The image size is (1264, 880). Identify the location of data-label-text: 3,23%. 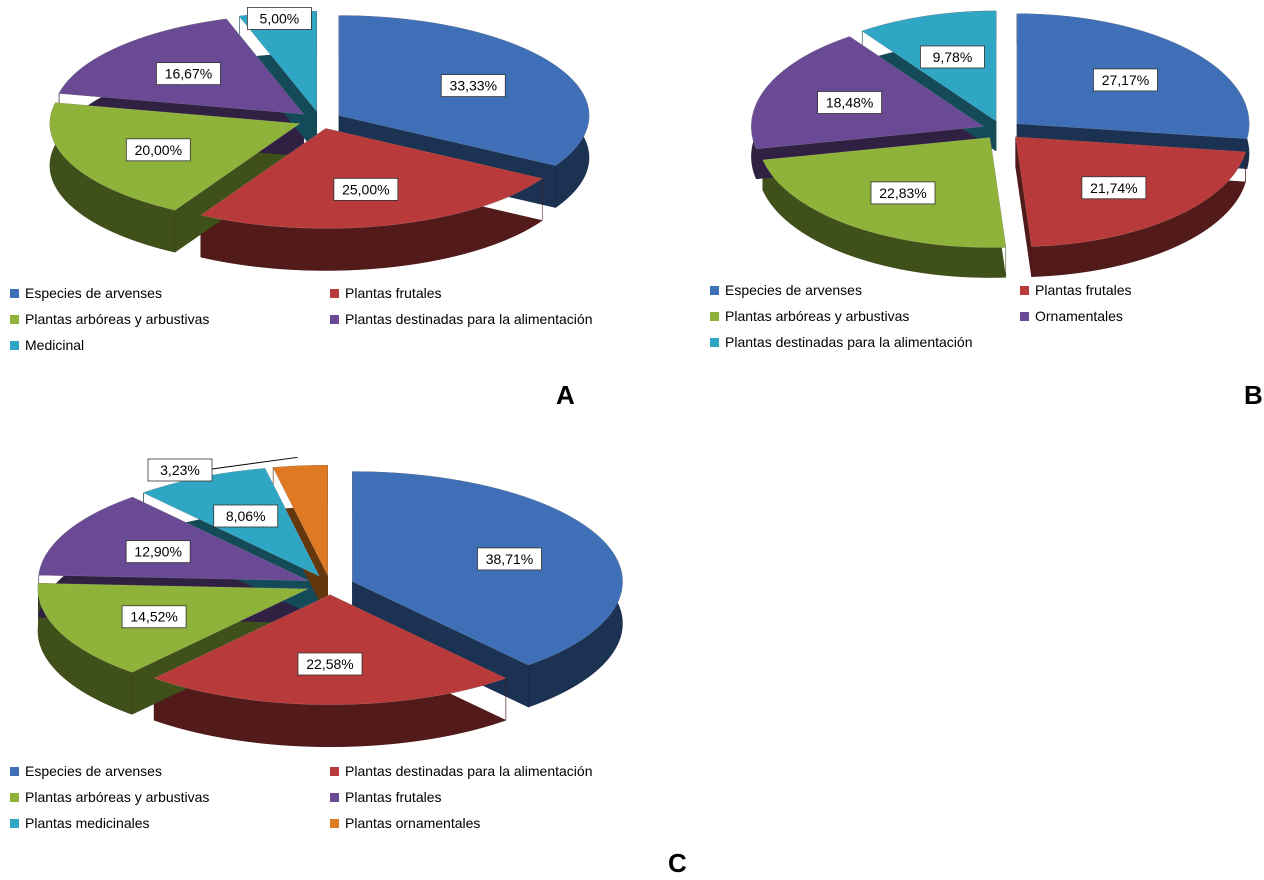
(180, 470).